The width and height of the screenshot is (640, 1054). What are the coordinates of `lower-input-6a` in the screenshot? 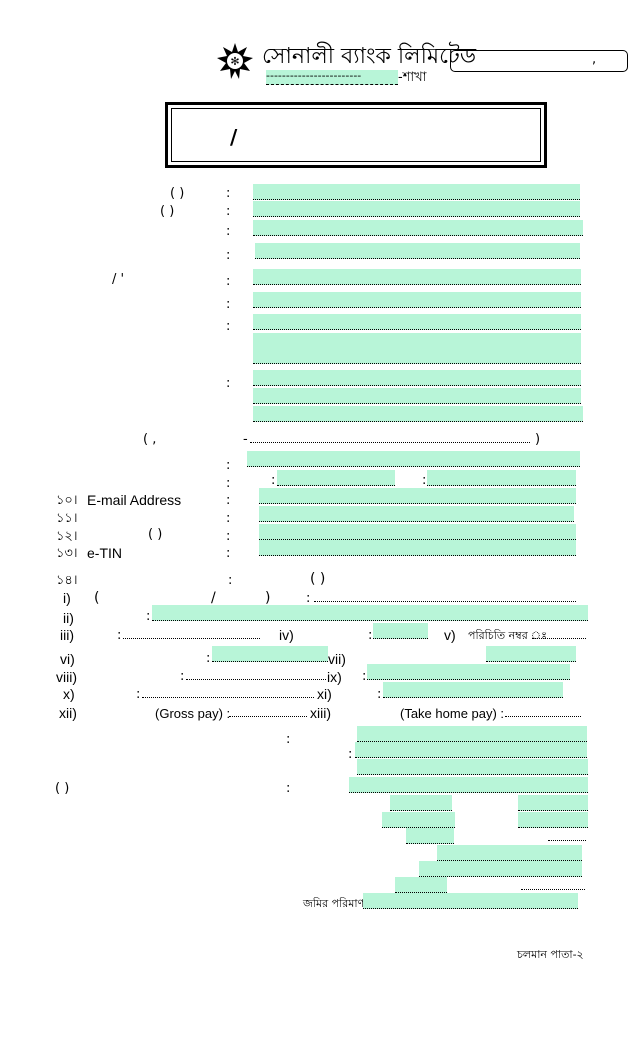 It's located at (418, 820).